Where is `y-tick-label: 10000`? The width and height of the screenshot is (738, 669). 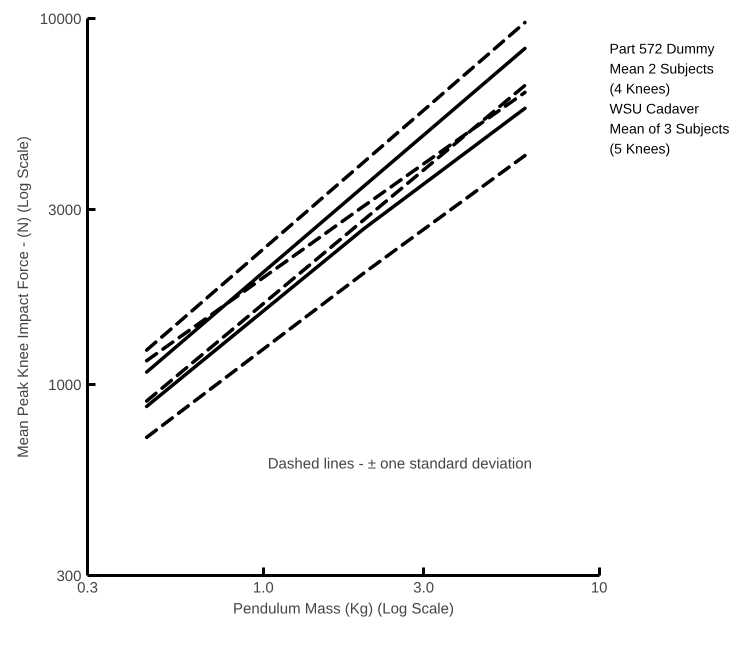 y-tick-label: 10000 is located at coordinates (61, 19).